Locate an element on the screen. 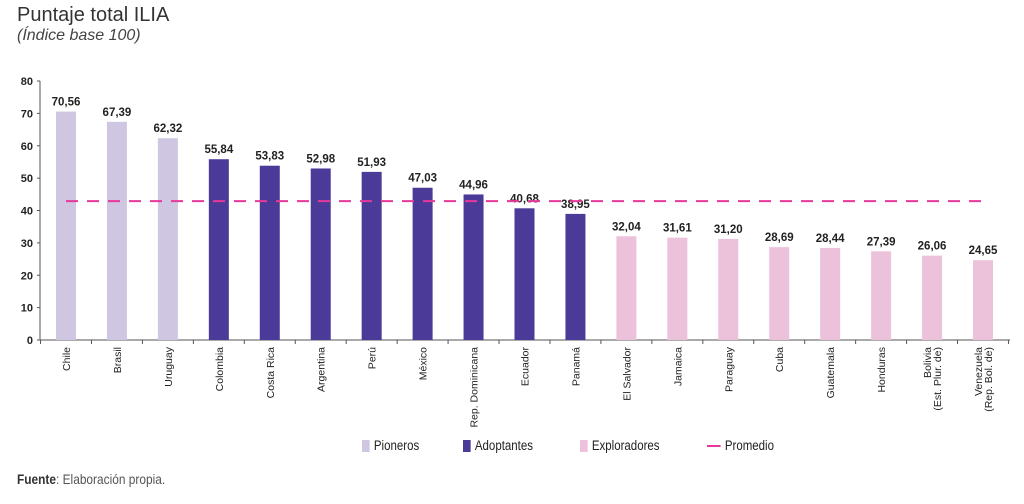 This screenshot has width=1024, height=504. category-label: Ecuador is located at coordinates (526, 366).